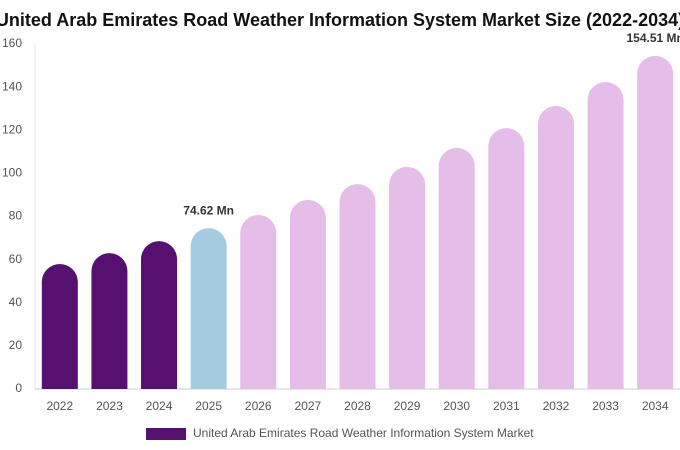 Image resolution: width=680 pixels, height=450 pixels. What do you see at coordinates (12, 86) in the screenshot?
I see `y-tick-label: 140` at bounding box center [12, 86].